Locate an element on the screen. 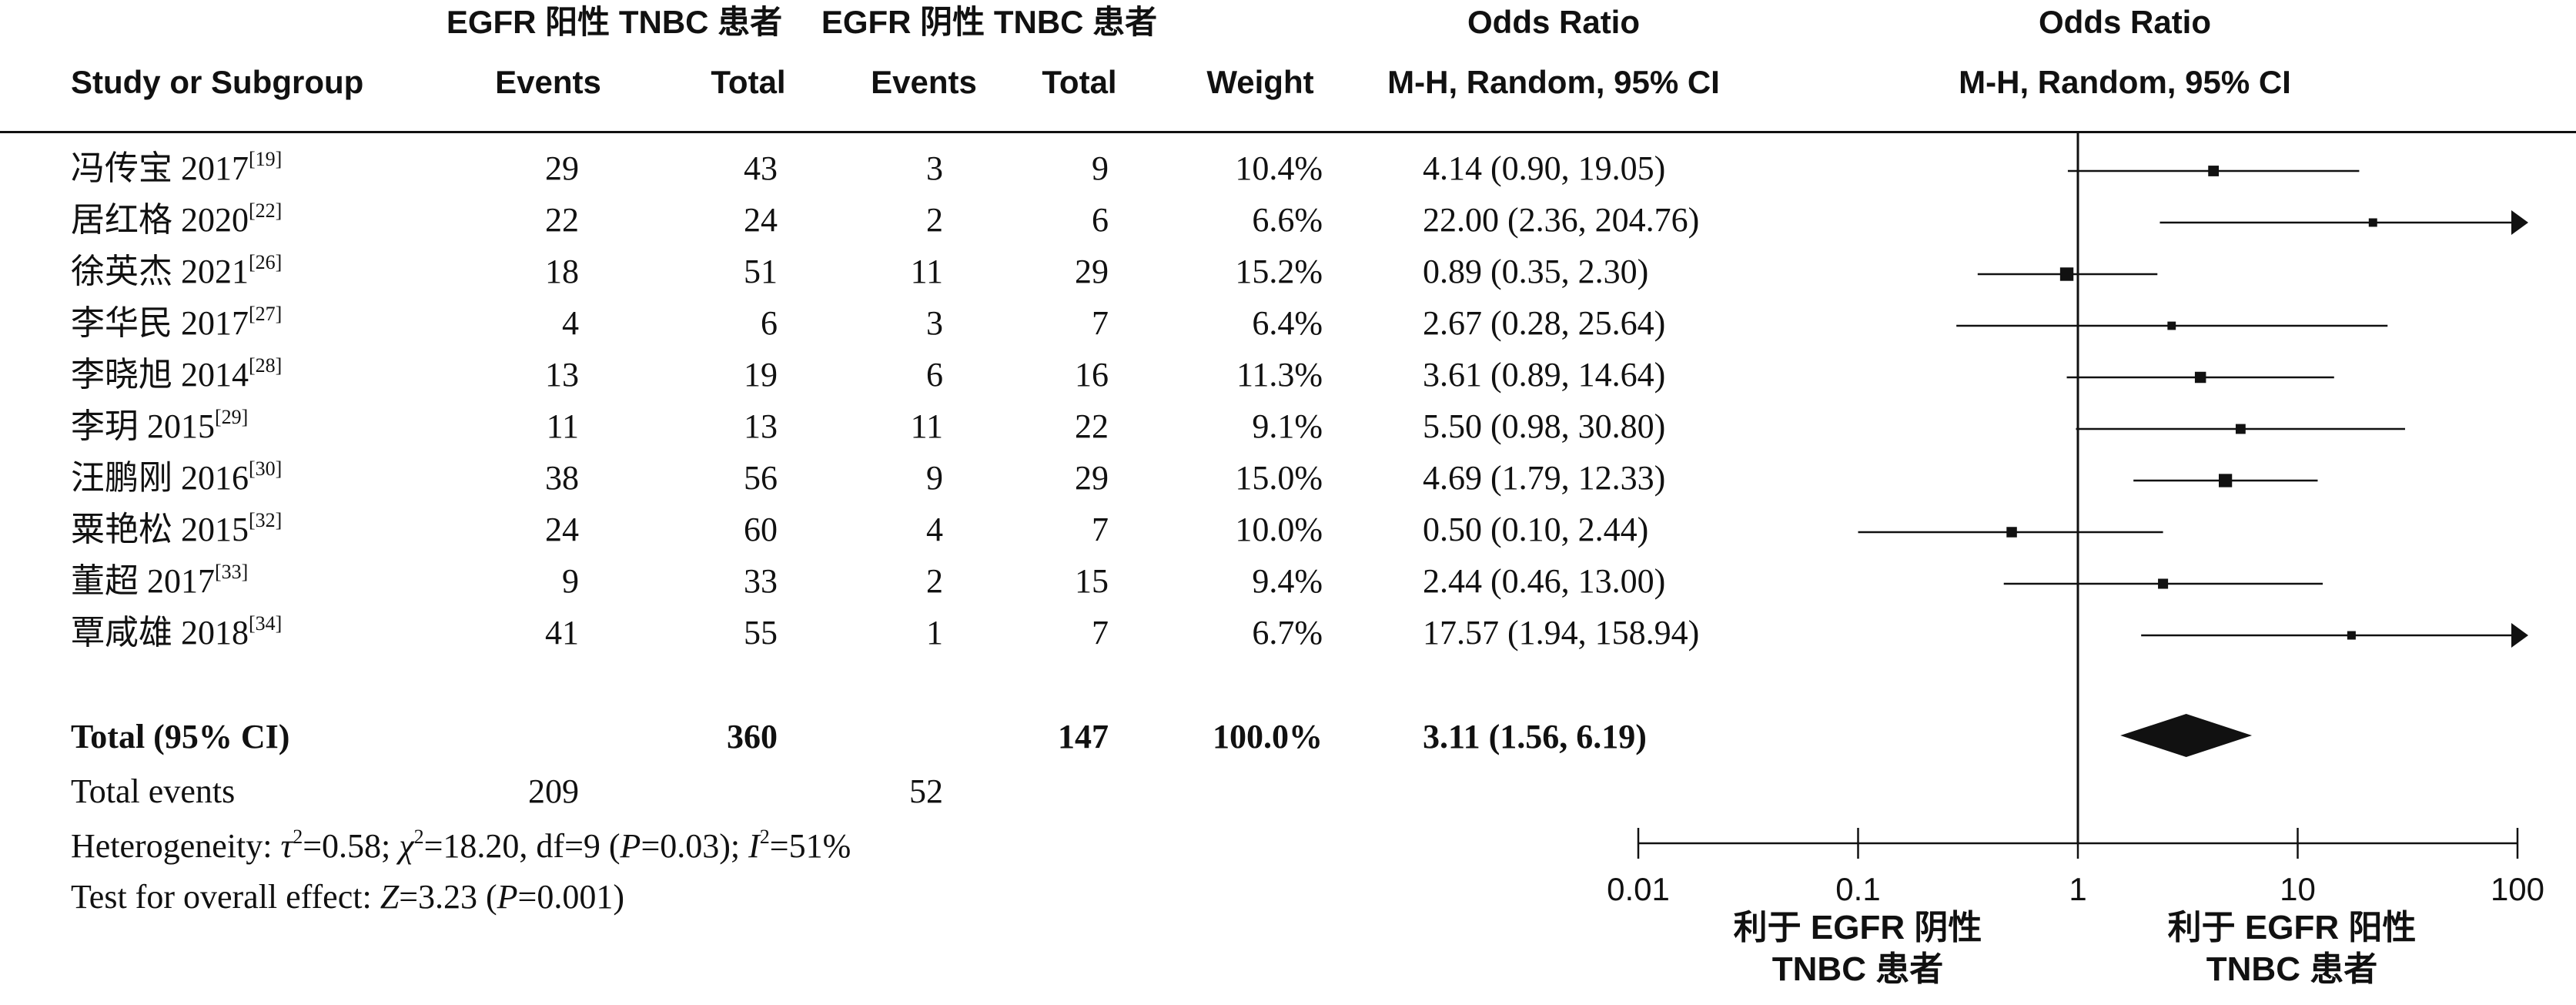  header-weight: Weight is located at coordinates (1260, 82).